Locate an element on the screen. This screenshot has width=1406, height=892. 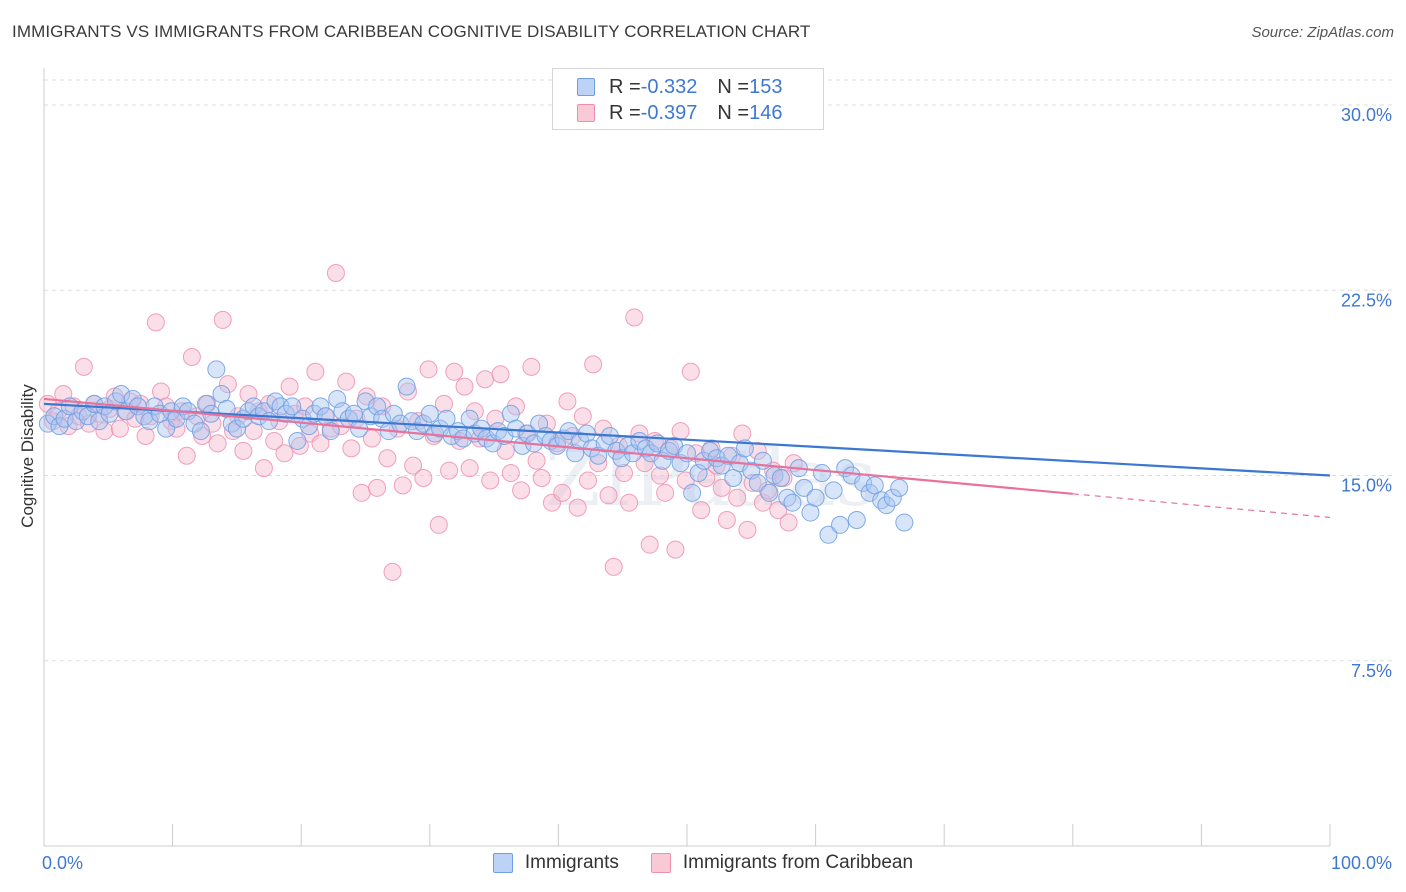
y-tick-labels: 7.5% 15.0% 22.5% 30.0% is located at coordinates (1366, 393).